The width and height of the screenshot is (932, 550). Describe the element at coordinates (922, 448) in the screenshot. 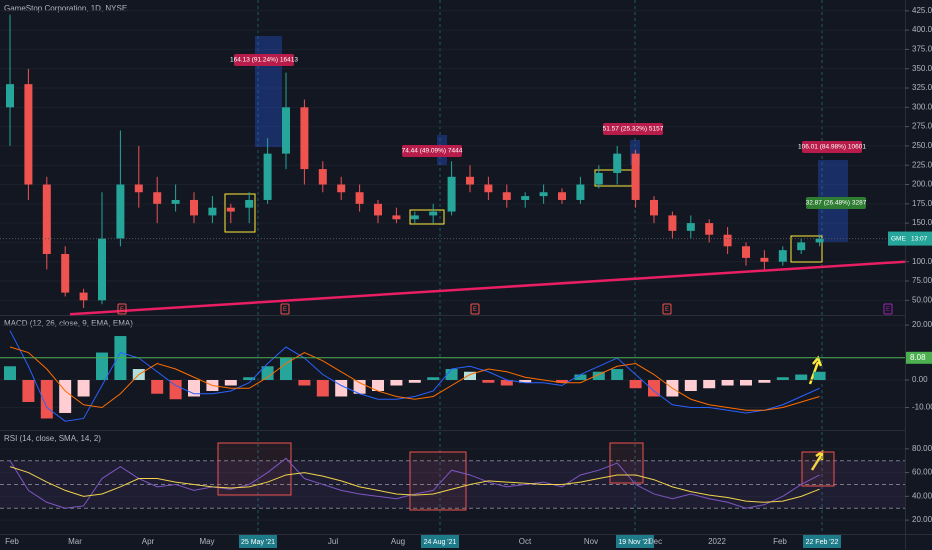

I see `y-tick-label: 80.00` at that location.